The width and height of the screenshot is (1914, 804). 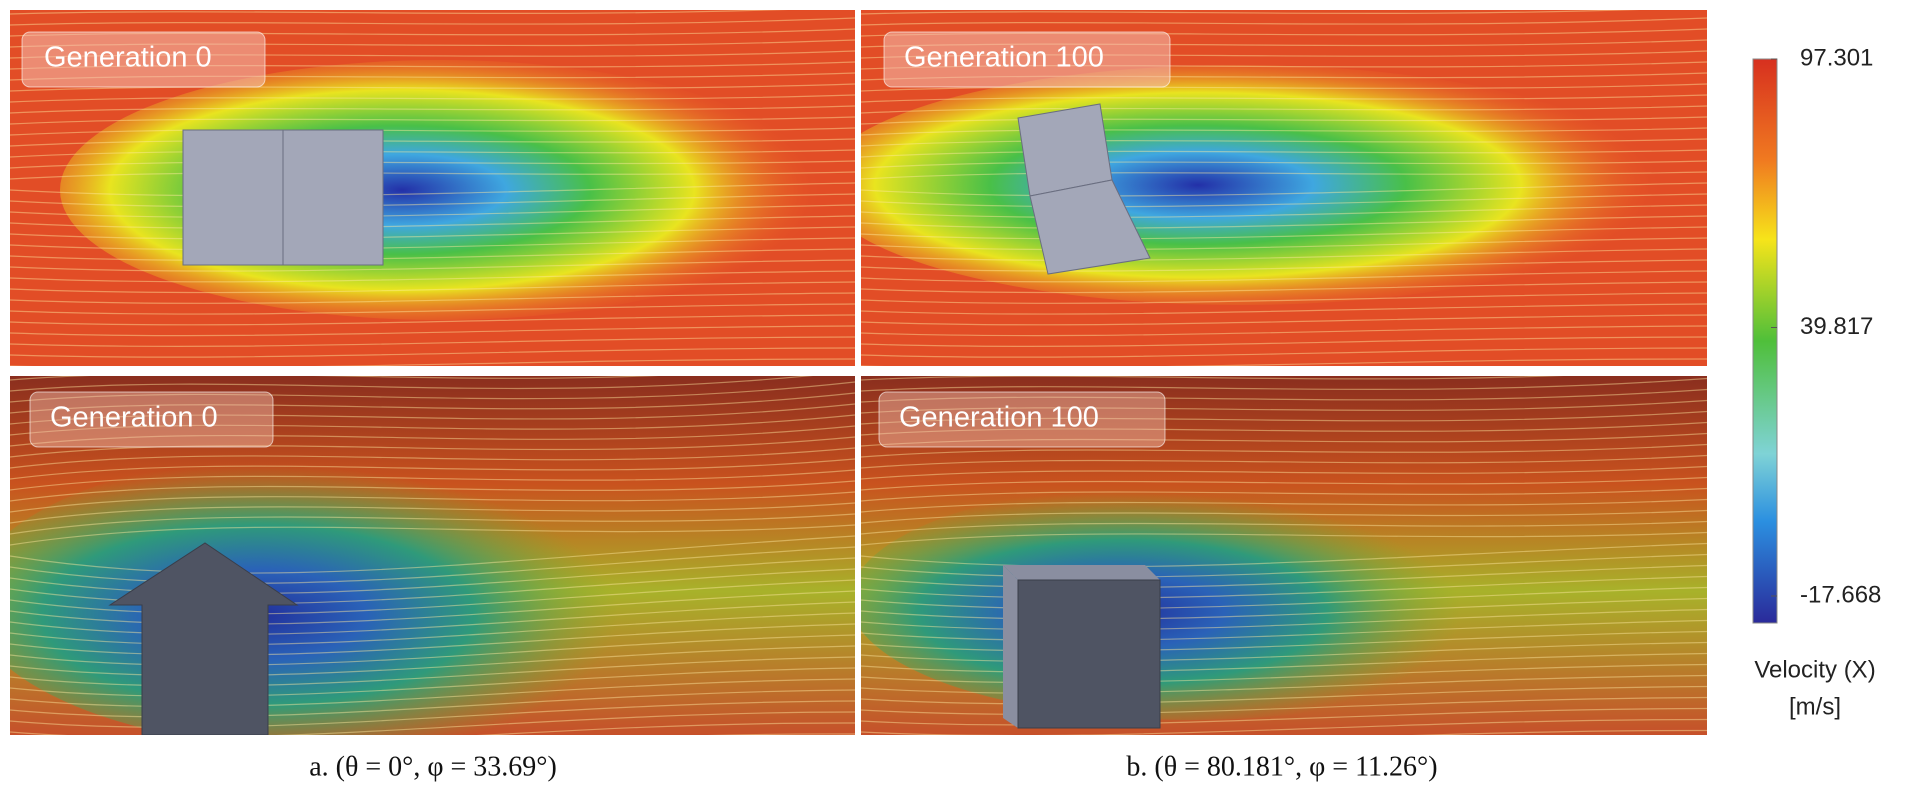 I want to click on tick-label: -17.668, so click(x=1840, y=594).